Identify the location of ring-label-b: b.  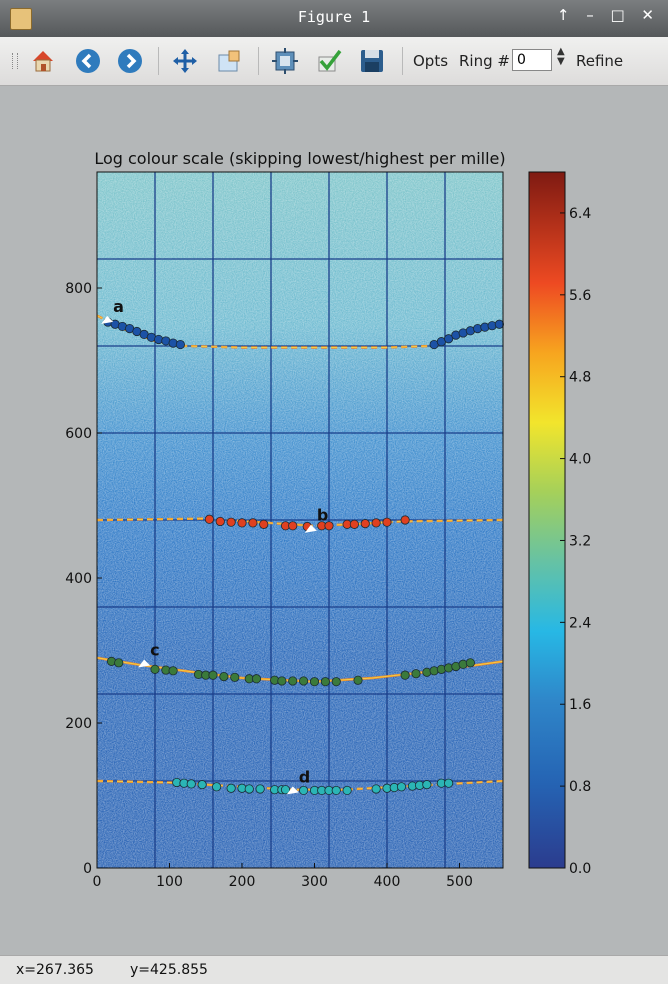
(322, 515).